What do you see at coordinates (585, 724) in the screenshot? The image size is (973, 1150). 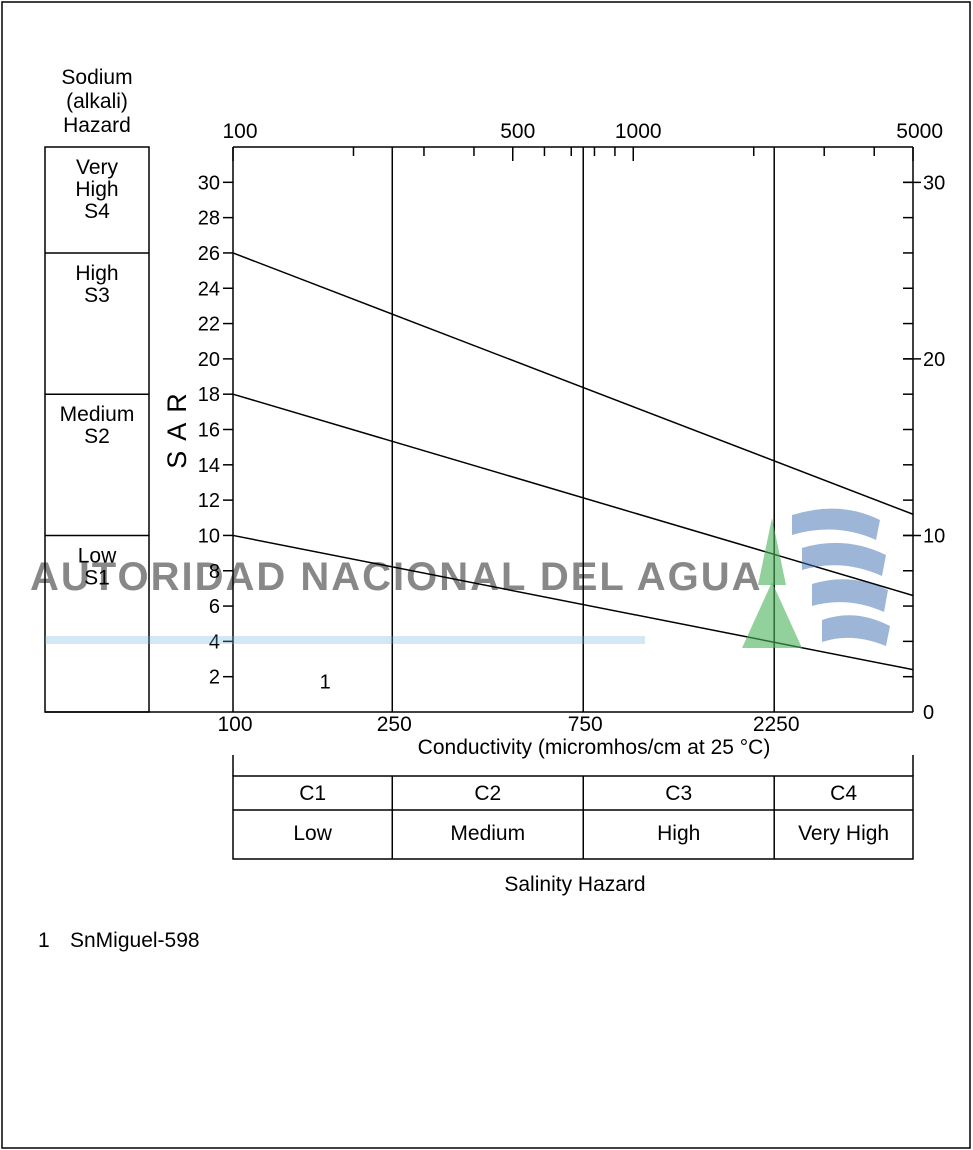 I see `x-bottom-tick-label-750: 750` at bounding box center [585, 724].